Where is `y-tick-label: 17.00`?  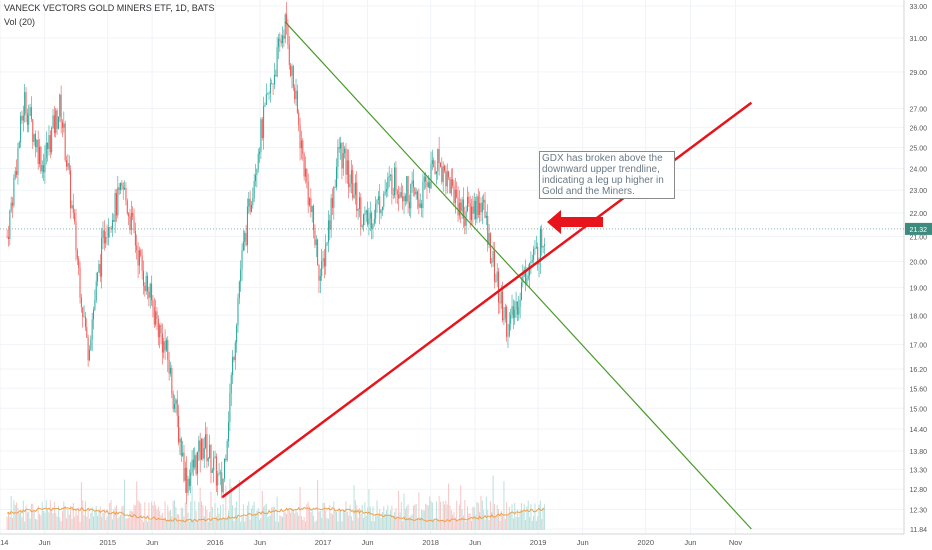
y-tick-label: 17.00 is located at coordinates (918, 345).